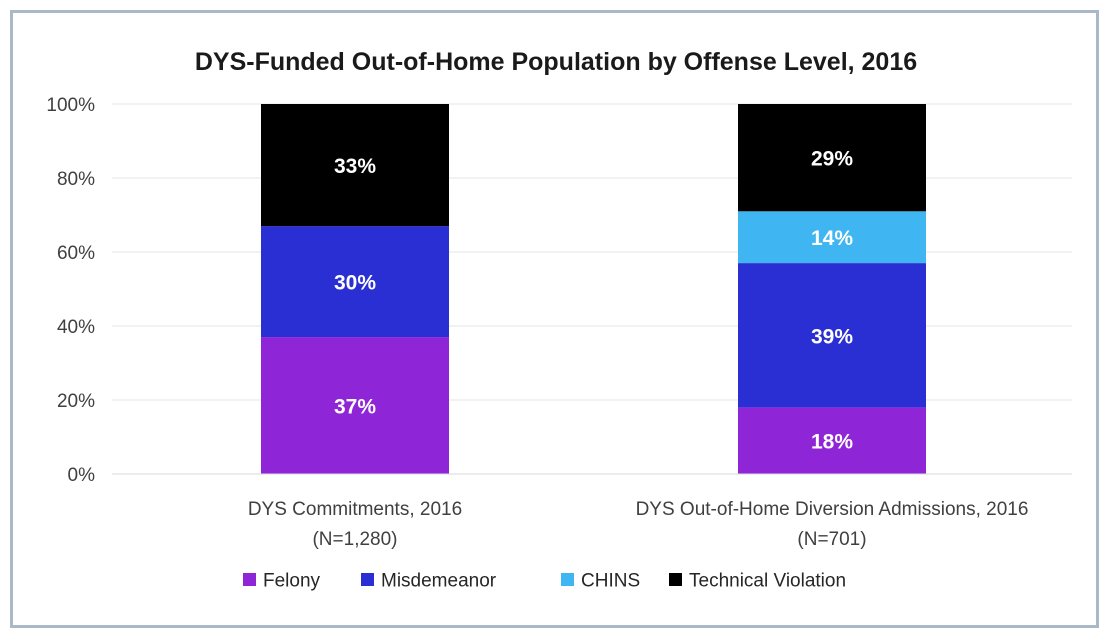 The width and height of the screenshot is (1107, 640). Describe the element at coordinates (76, 253) in the screenshot. I see `y-tick-label: 60%` at that location.